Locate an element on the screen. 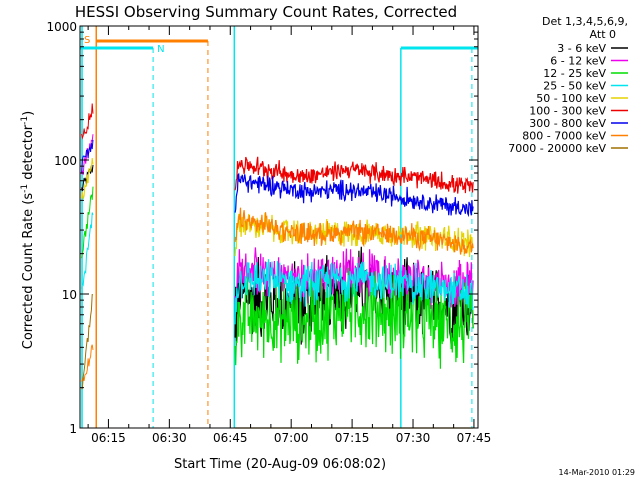 This screenshot has width=640, height=480. y-tick-label-3: 1000 is located at coordinates (61, 27).